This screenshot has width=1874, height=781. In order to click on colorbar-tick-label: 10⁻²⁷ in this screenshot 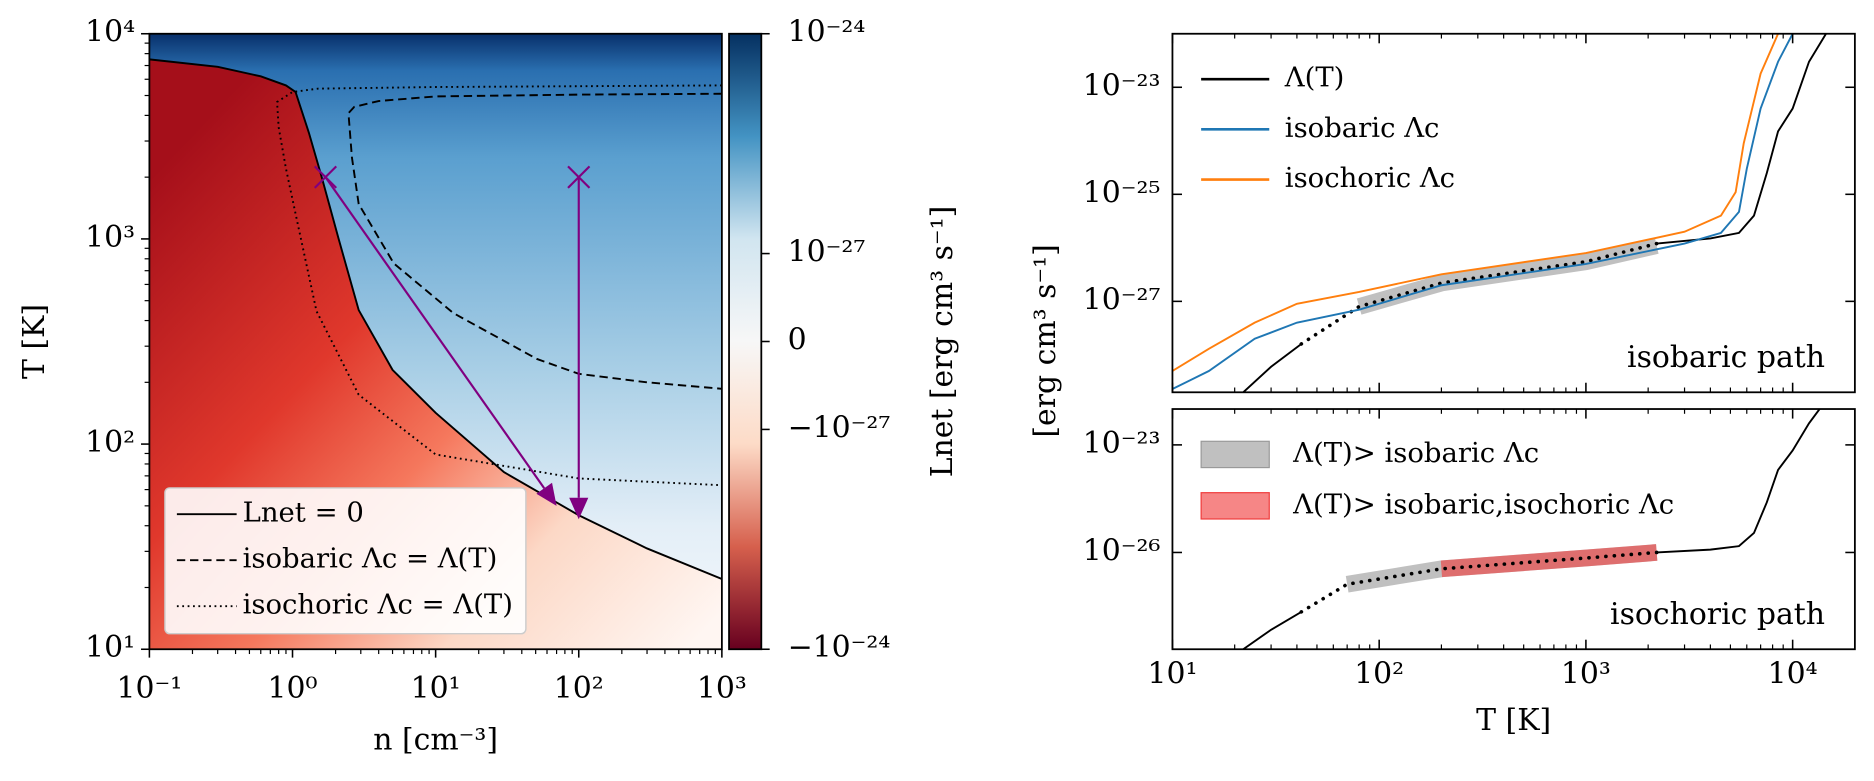, I will do `click(827, 252)`.